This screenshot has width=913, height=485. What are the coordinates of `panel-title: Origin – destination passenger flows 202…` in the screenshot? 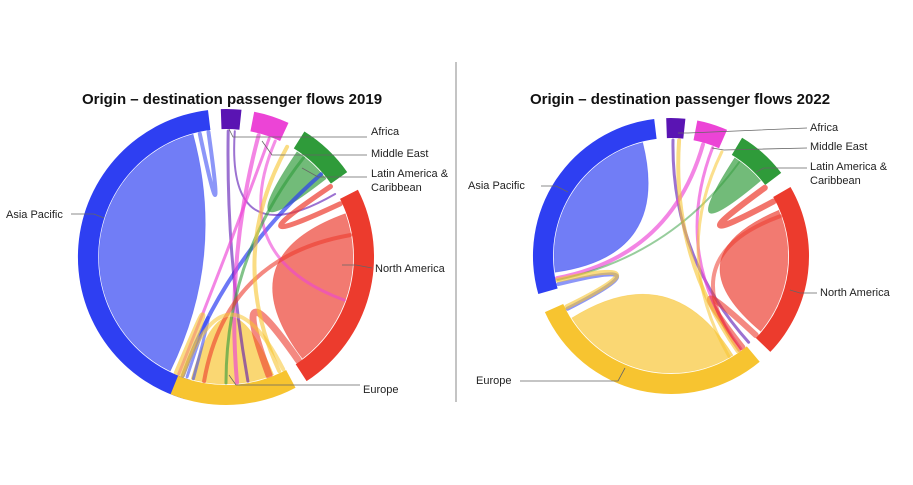 It's located at (680, 99).